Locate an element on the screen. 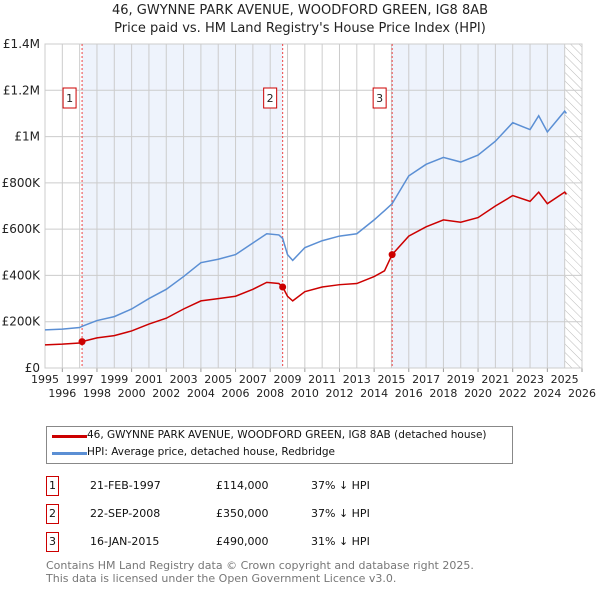 The image size is (600, 590). x-tick-label: 2005 is located at coordinates (218, 379).